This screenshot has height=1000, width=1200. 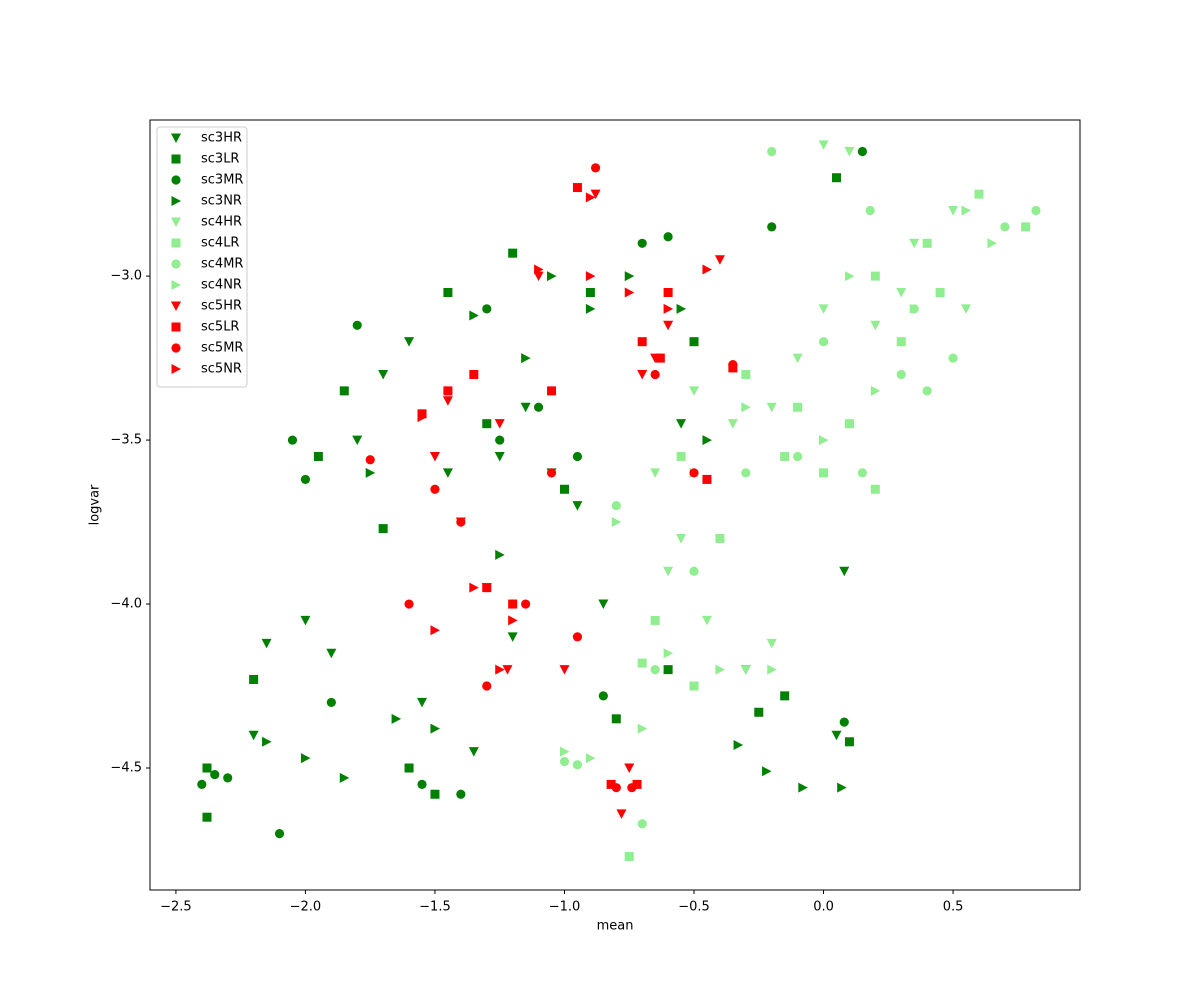 What do you see at coordinates (306, 907) in the screenshot?
I see `x-tick-label: −2.0` at bounding box center [306, 907].